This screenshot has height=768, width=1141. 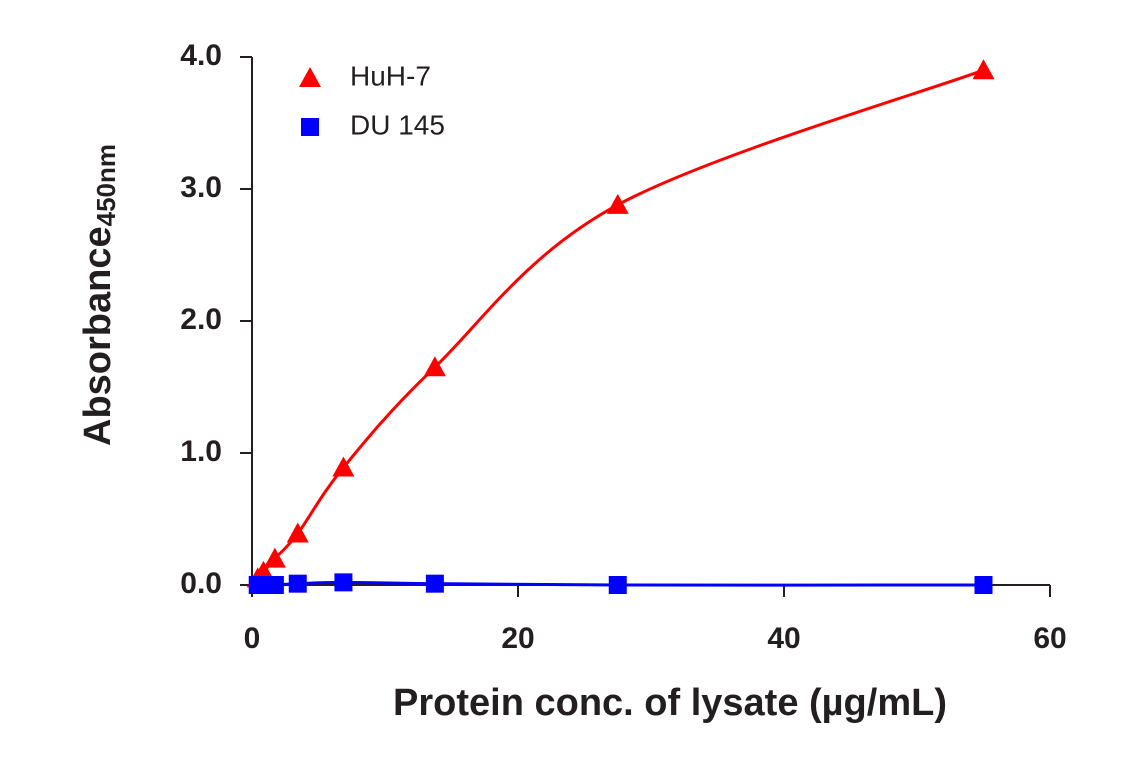 I want to click on x-axis-label: Protein conc. of lysate (µg/mL), so click(x=670, y=703).